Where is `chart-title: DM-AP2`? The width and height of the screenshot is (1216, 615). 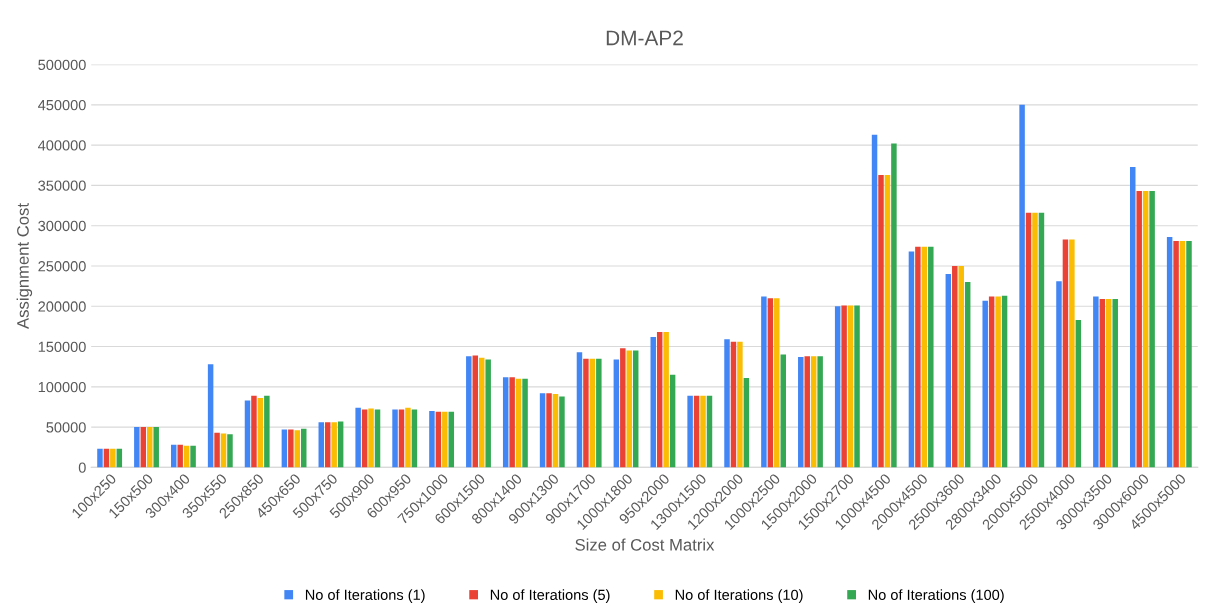 chart-title: DM-AP2 is located at coordinates (644, 38).